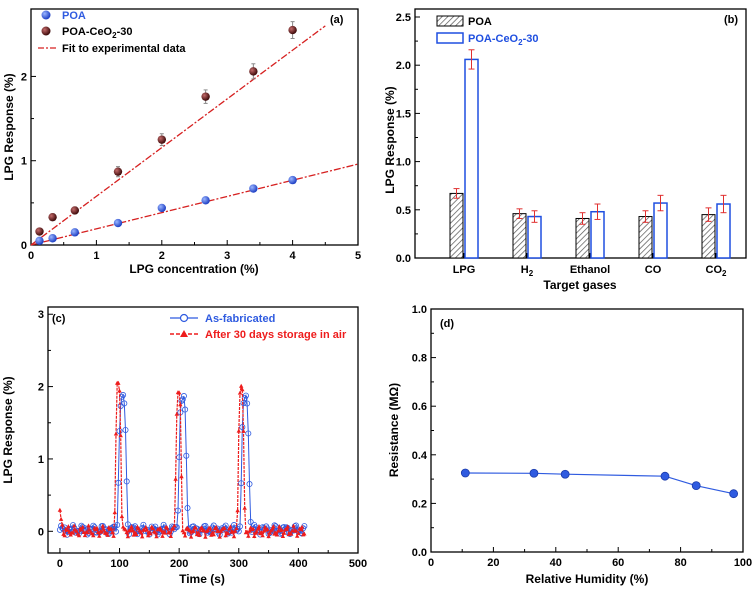  I want to click on ceo2-bar, so click(471, 158).